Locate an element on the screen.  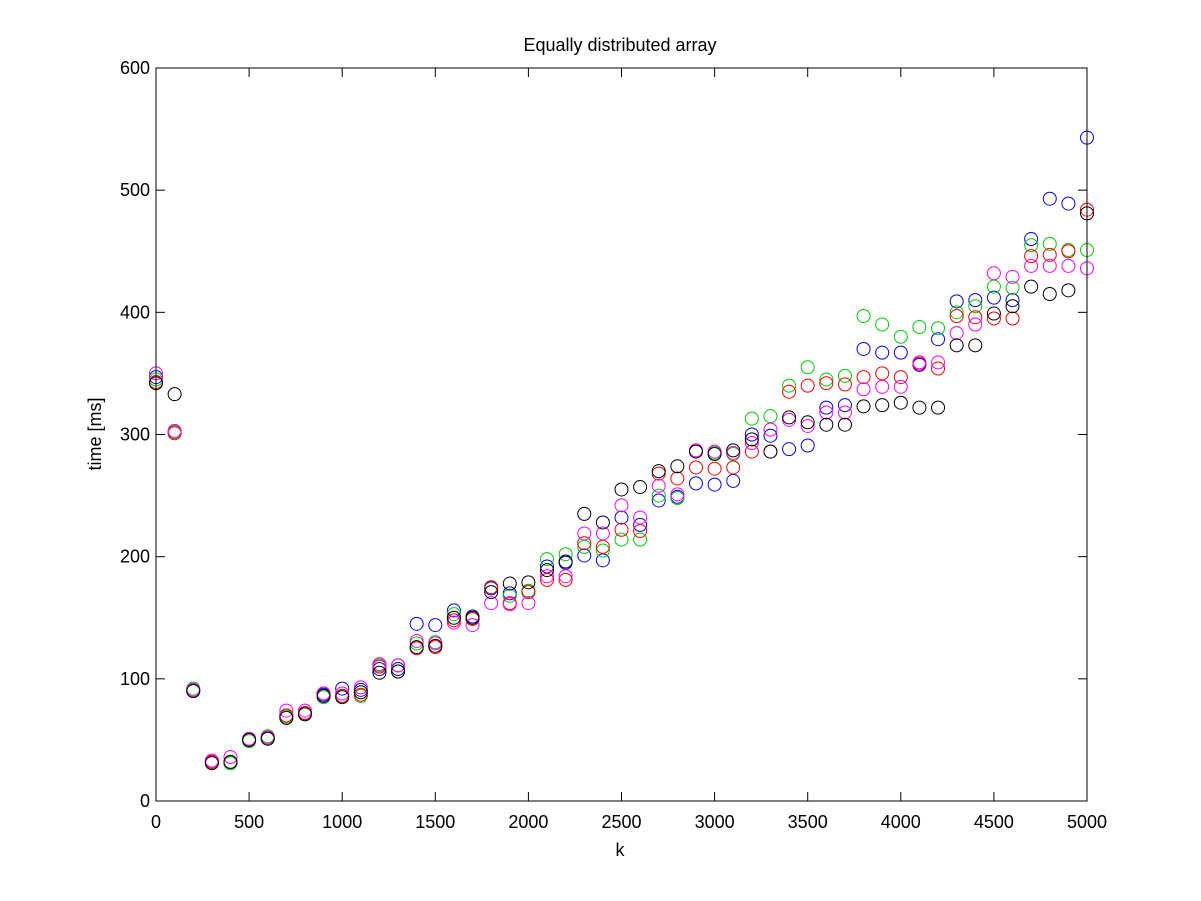
y-axis-label: time [ms] is located at coordinates (95, 433).